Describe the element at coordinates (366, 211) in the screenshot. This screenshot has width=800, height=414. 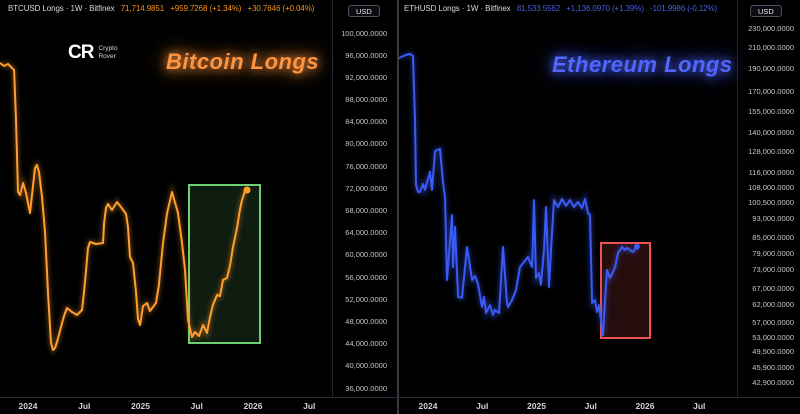
I see `y-axis-label: 68,000.0000` at that location.